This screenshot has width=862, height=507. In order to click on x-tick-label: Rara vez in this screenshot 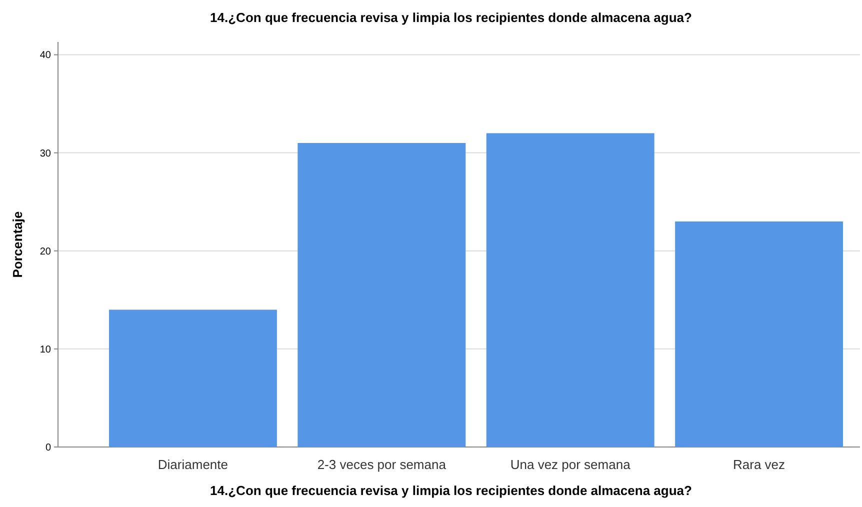, I will do `click(759, 464)`.